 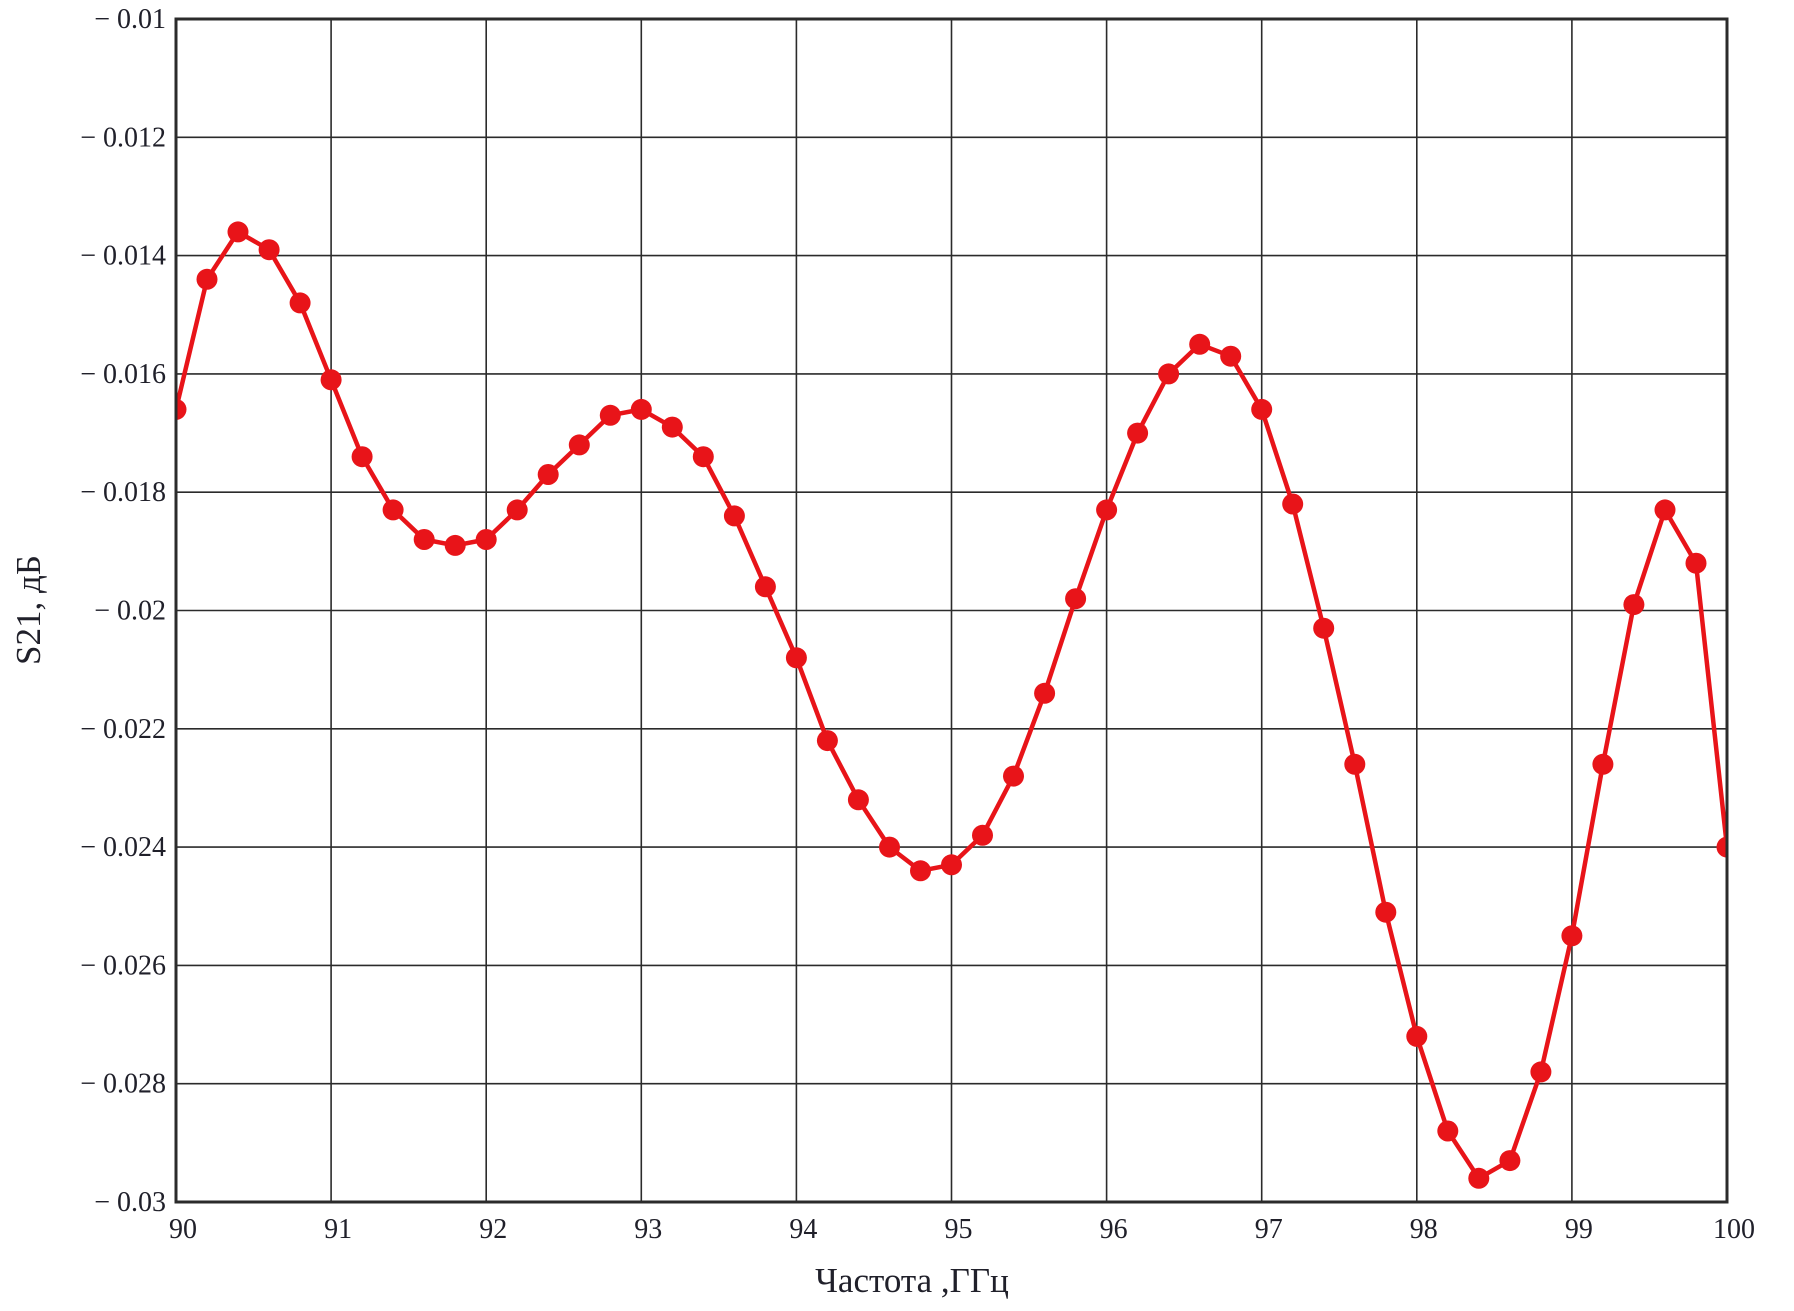 I want to click on x-tick-label: 96, so click(x=1114, y=1229).